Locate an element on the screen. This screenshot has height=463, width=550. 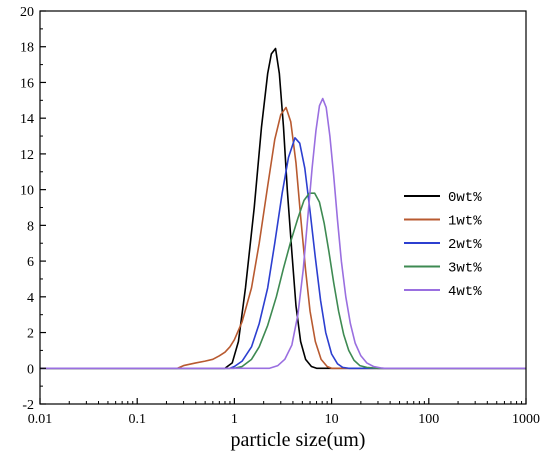
x-axis: 0.01 0.1 1 10 100 1000 is located at coordinates (284, 412).